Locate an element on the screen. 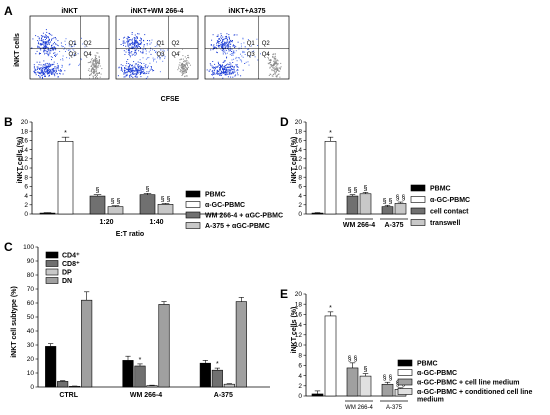 This screenshot has width=550, height=415. legend-label: α-GC-PBMC + conditioned cell line is located at coordinates (474, 392).